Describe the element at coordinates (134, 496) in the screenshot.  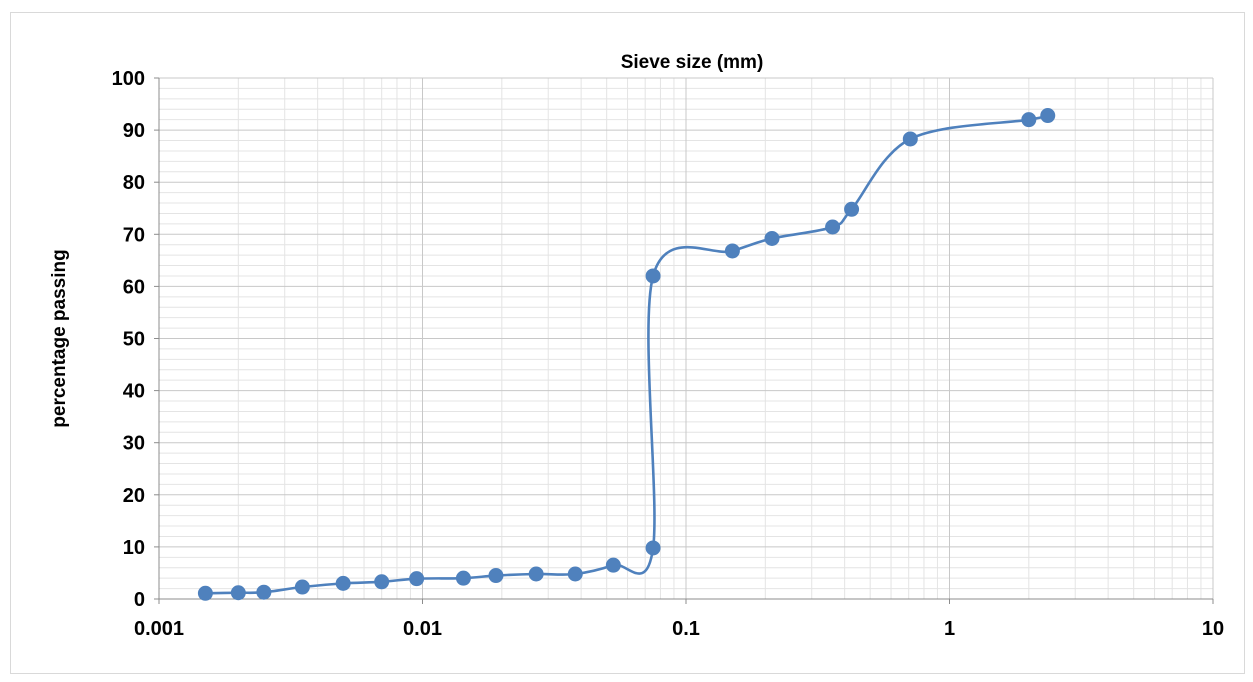
I see `y-tick-label: 20` at that location.